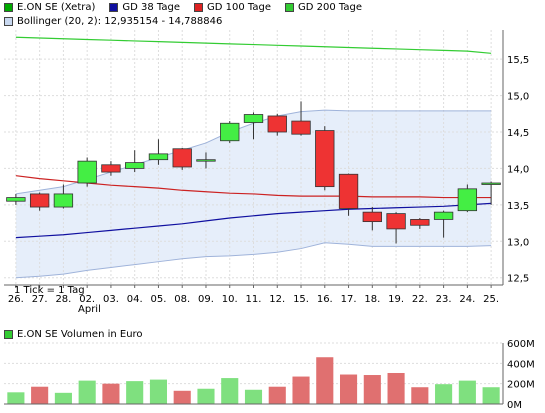 Image resolution: width=545 pixels, height=413 pixels. What do you see at coordinates (467, 299) in the screenshot?
I see `xtick-label: 24.` at bounding box center [467, 299].